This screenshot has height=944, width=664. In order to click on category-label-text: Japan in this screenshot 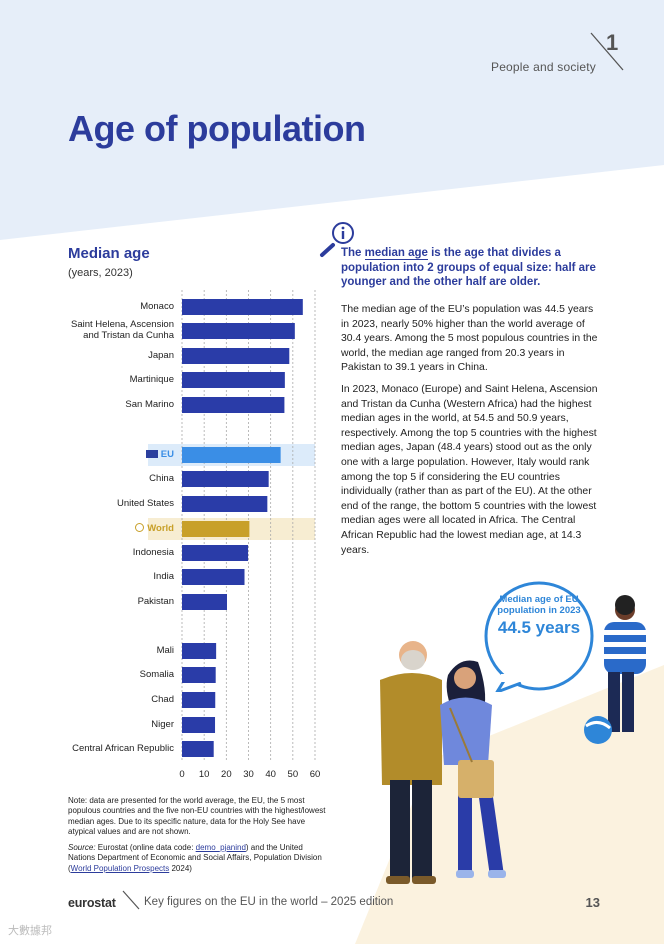, I will do `click(161, 355)`.